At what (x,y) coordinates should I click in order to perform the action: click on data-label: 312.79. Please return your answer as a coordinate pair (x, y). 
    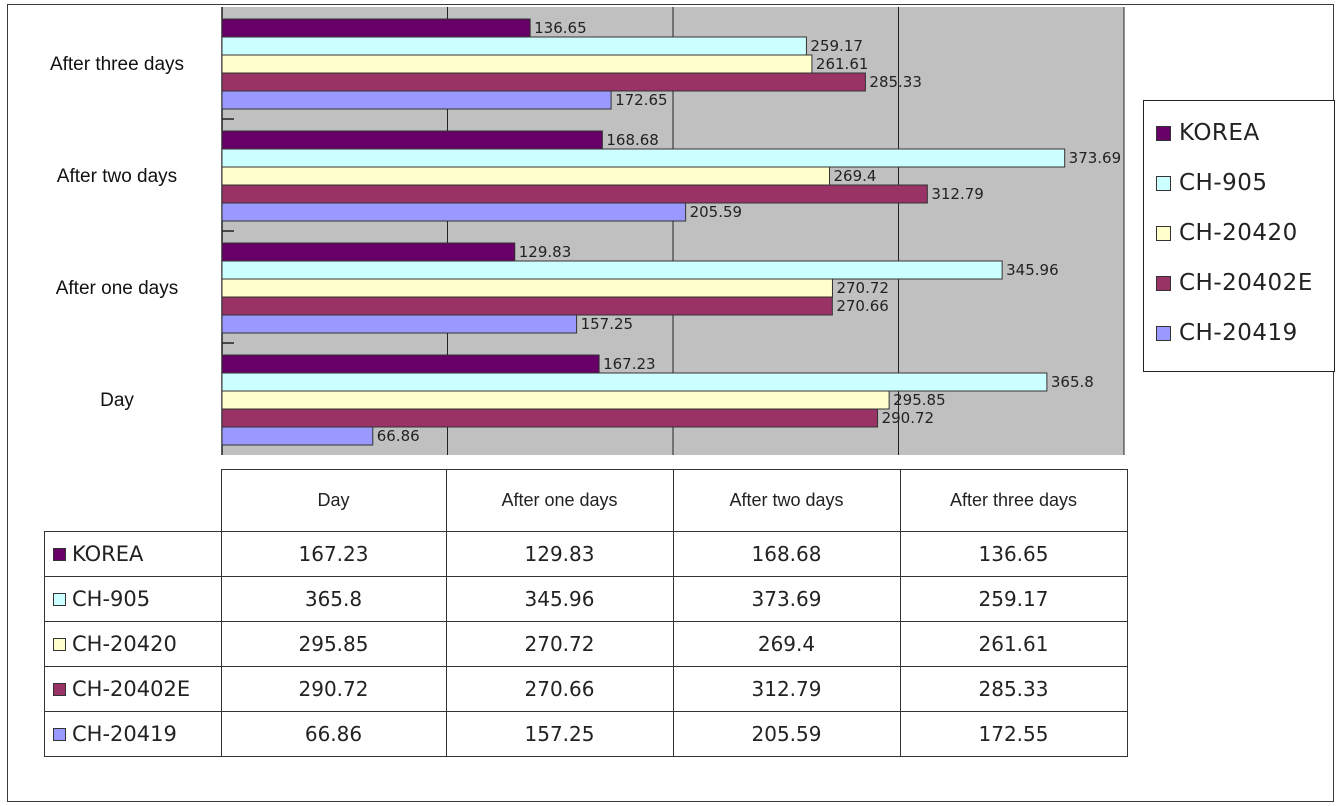
    Looking at the image, I should click on (957, 194).